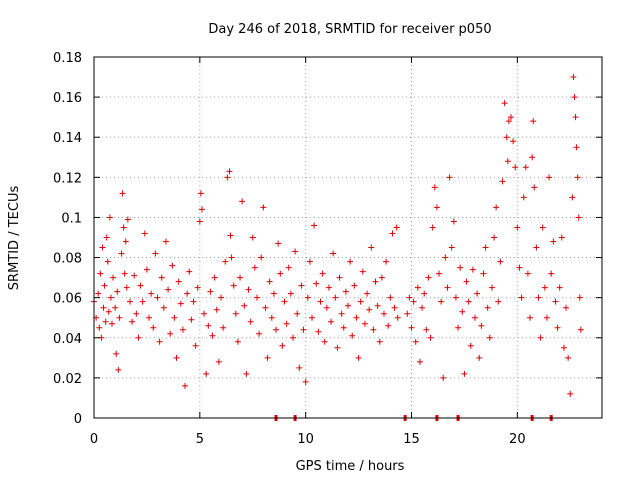  What do you see at coordinates (67, 299) in the screenshot?
I see `y-tick-label: 0.06` at bounding box center [67, 299].